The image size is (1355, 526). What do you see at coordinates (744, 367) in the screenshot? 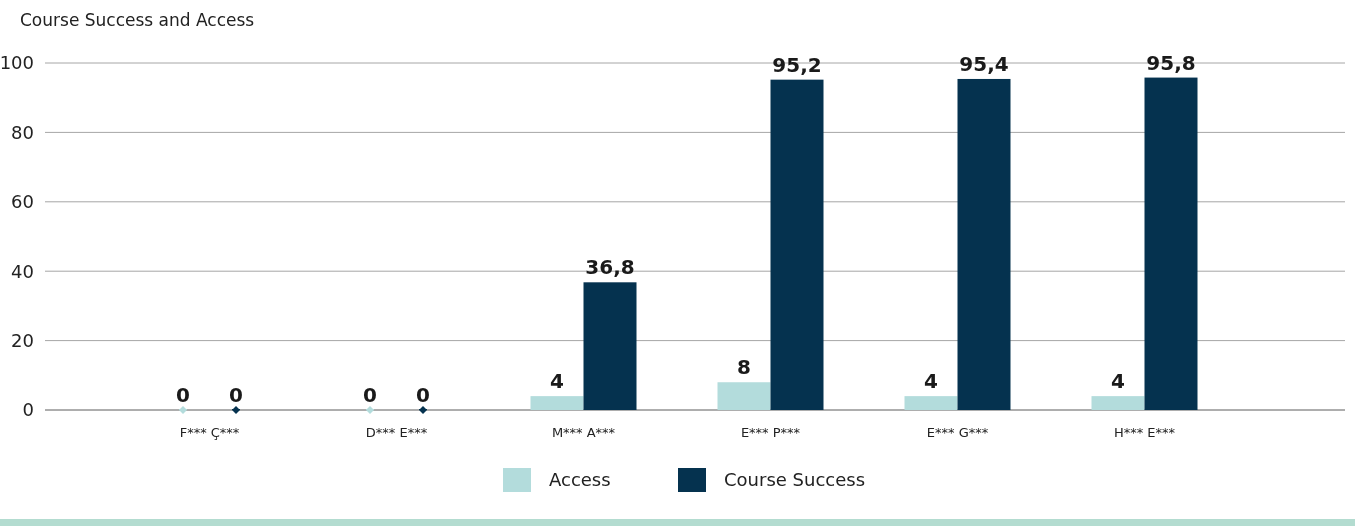
I see `data-label: 8` at bounding box center [744, 367].